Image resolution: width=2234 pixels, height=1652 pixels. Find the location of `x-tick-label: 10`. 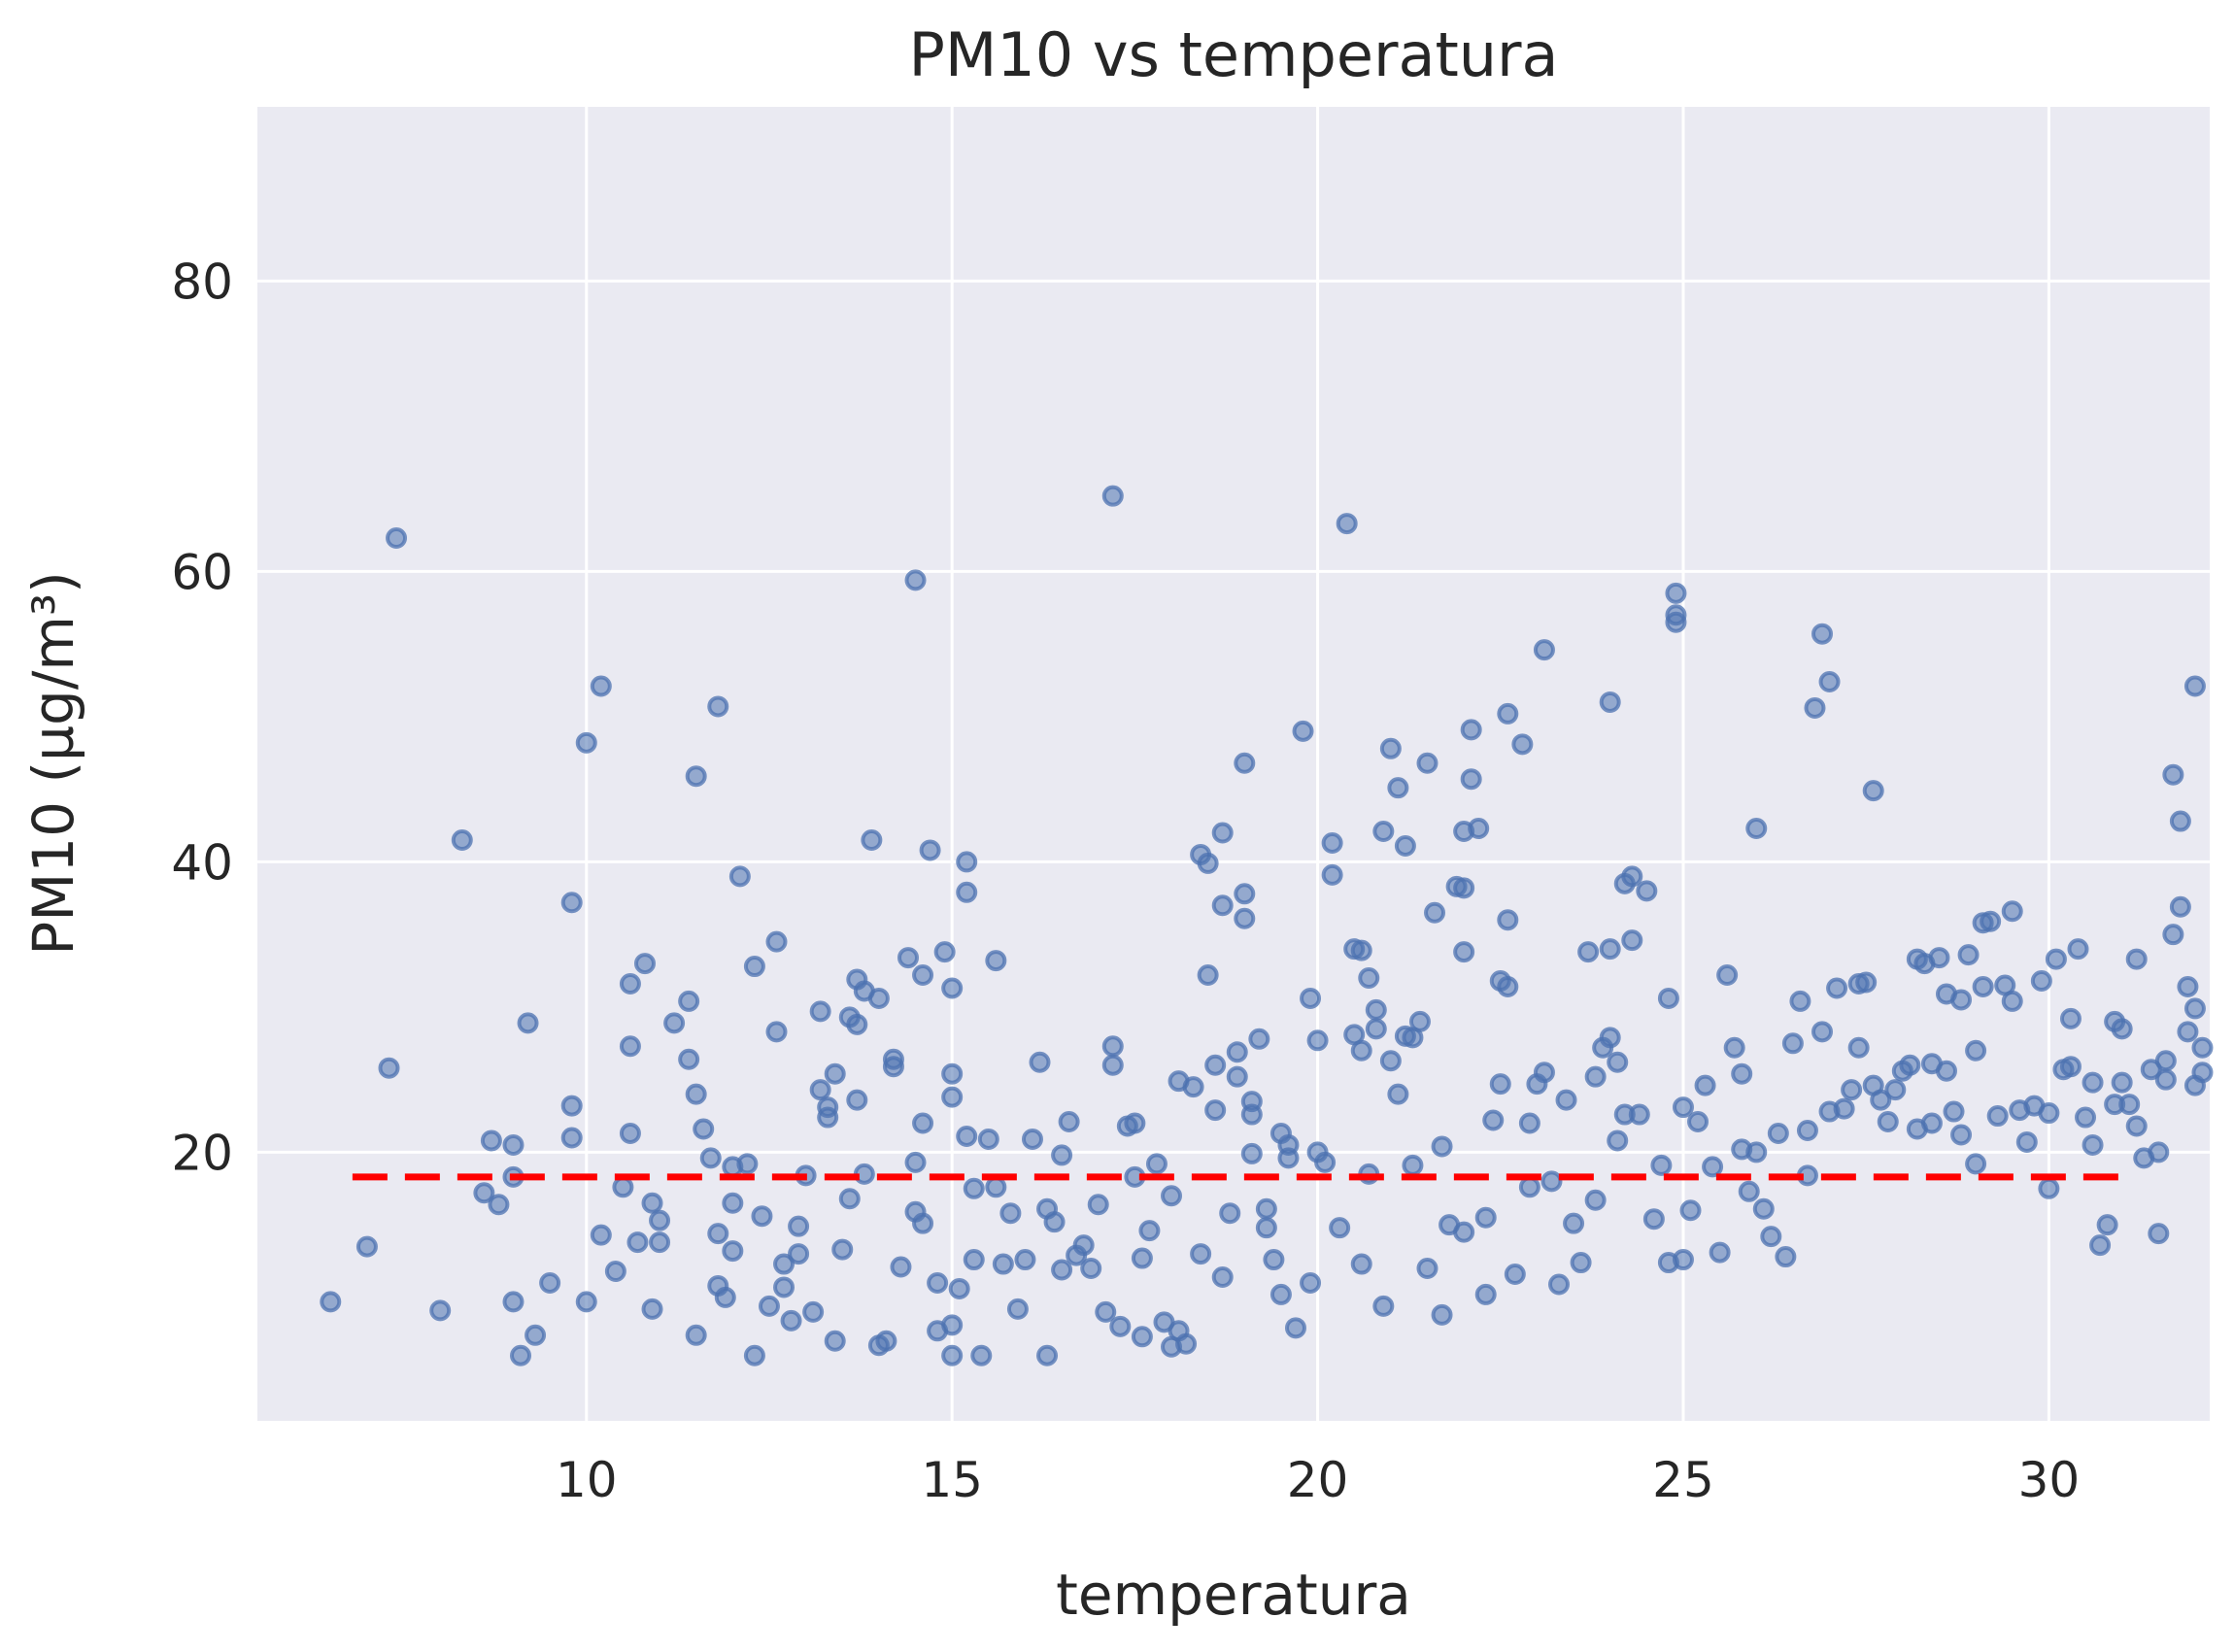

x-tick-label: 10 is located at coordinates (587, 1480).